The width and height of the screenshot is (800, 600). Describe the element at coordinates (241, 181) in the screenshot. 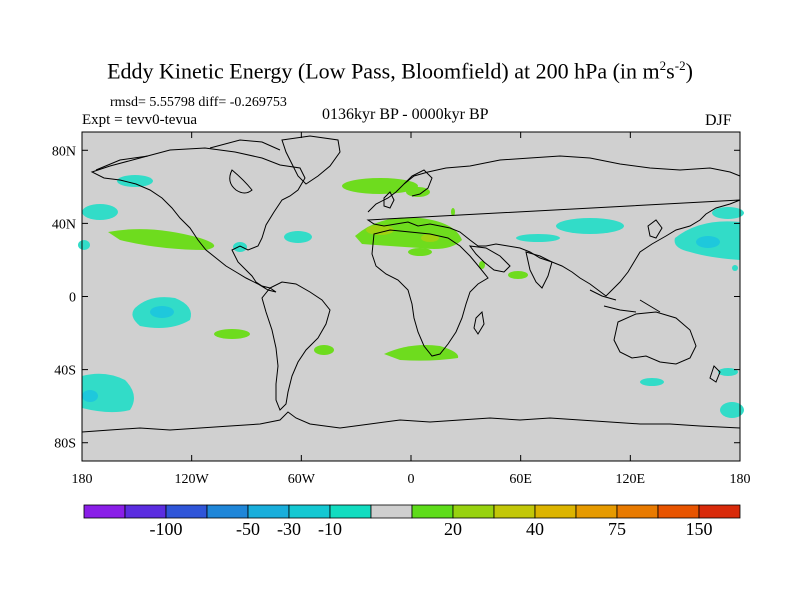

I see `coastline-hudson-bay` at that location.